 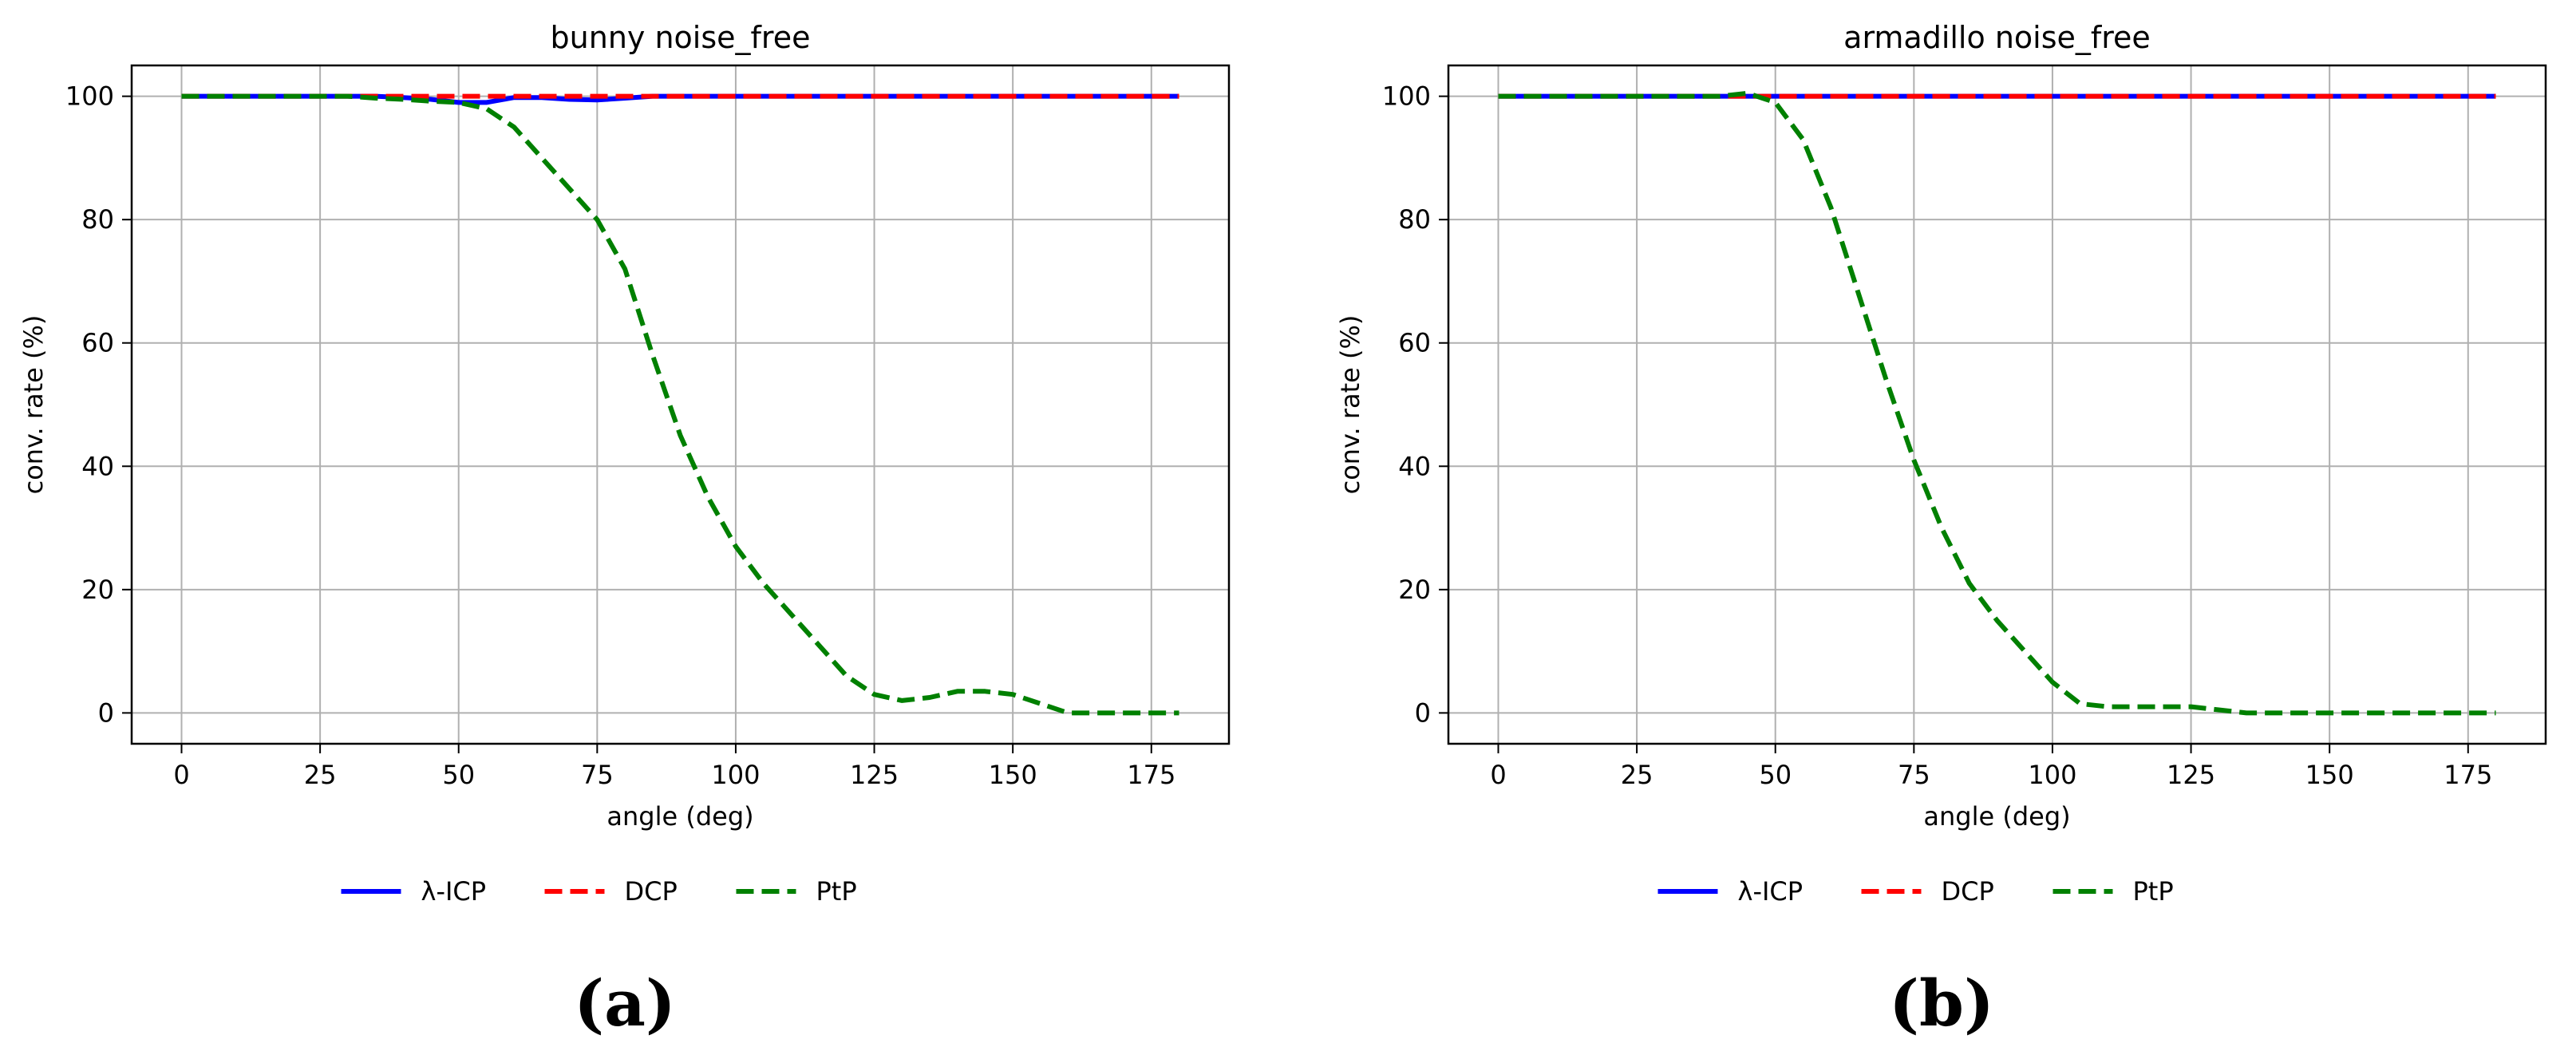 I want to click on chart-title: bunny noise_free, so click(x=681, y=37).